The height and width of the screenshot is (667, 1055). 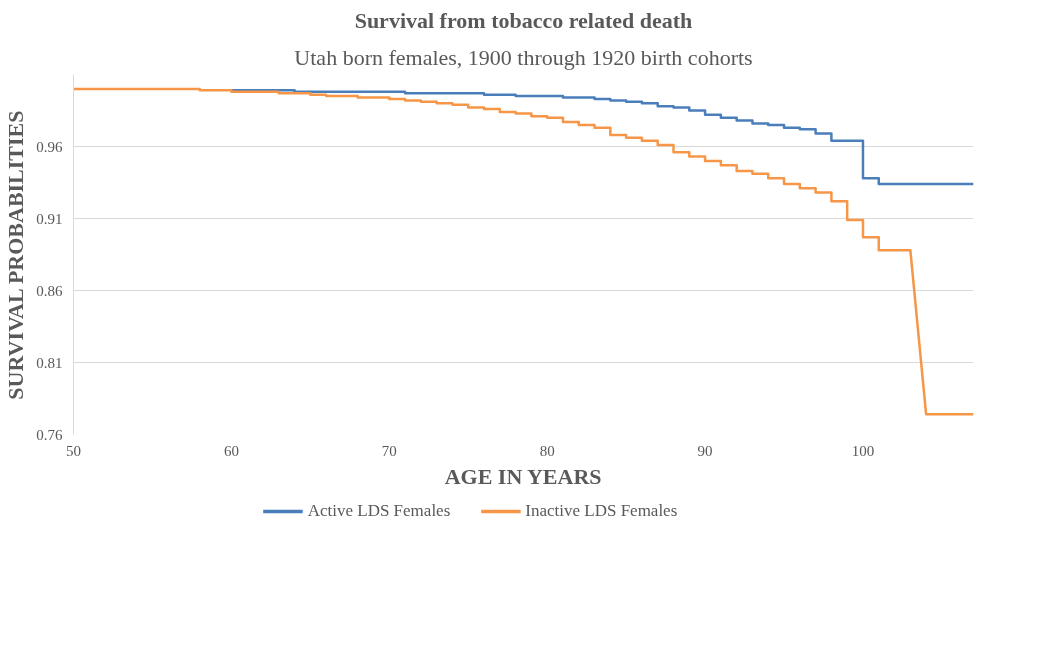 I want to click on line-series, so click(x=602, y=137).